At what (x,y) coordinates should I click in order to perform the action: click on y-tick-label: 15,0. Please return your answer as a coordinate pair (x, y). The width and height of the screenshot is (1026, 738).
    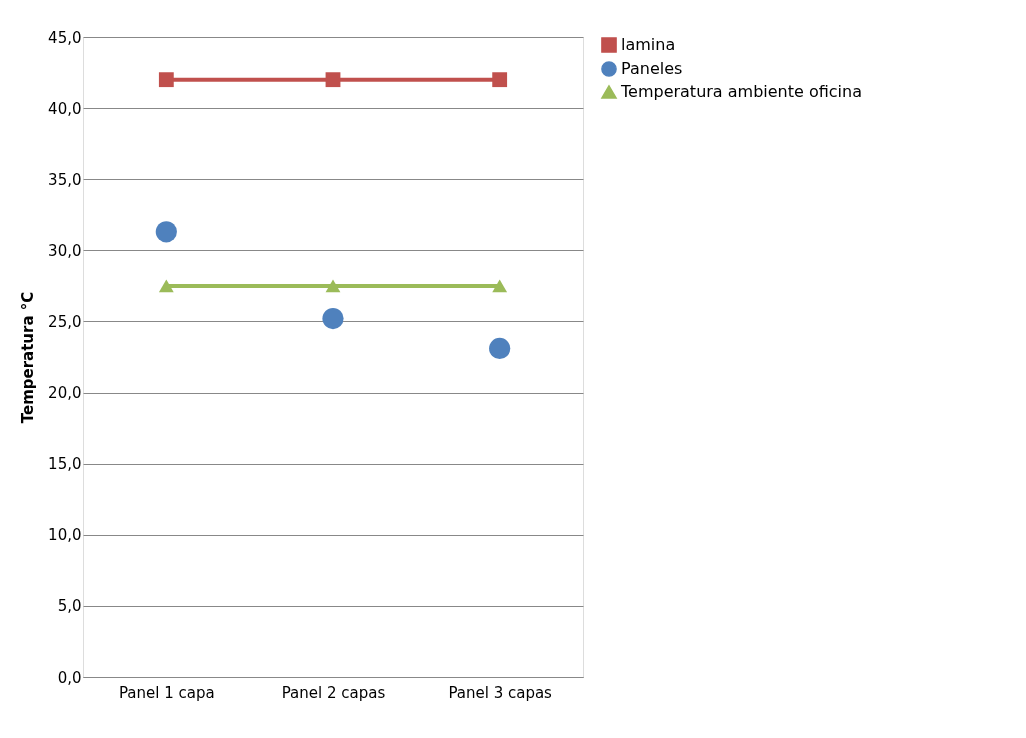
    Looking at the image, I should click on (65, 464).